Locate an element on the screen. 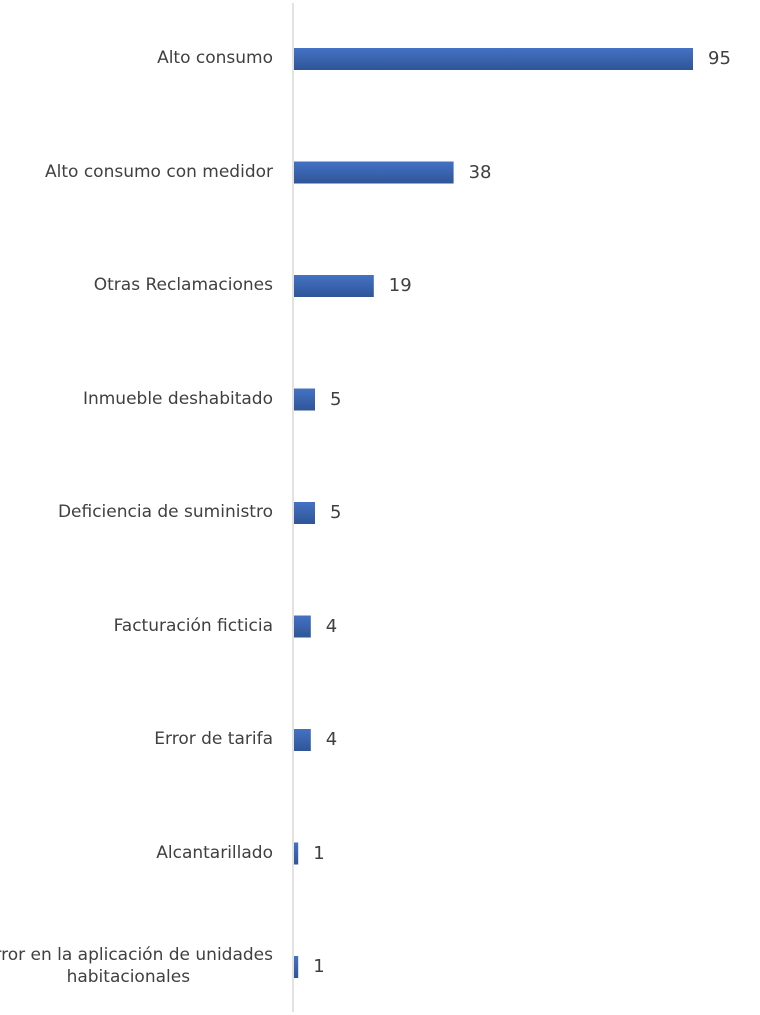 The image size is (760, 1015). category-label: Error de tarifa is located at coordinates (213, 739).